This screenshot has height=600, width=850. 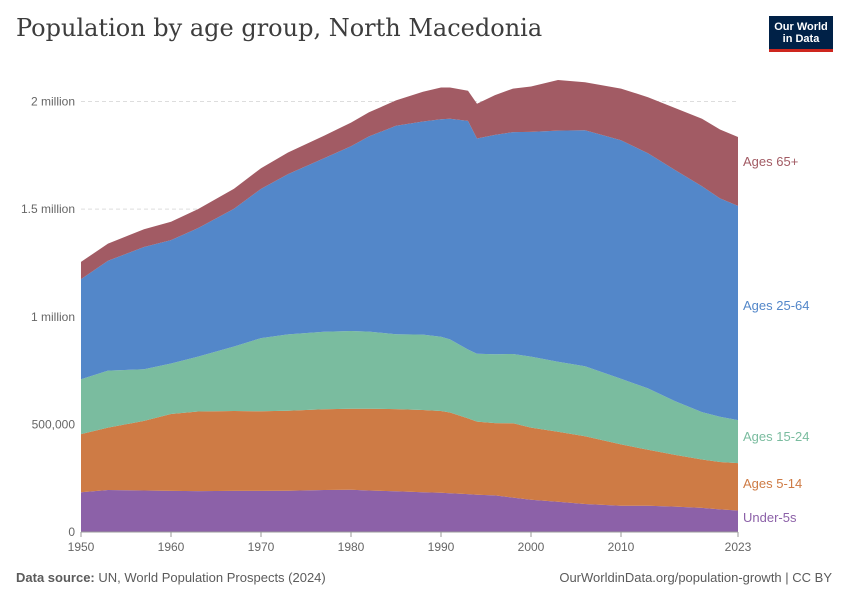 I want to click on series-label: Ages 15-24, so click(x=776, y=436).